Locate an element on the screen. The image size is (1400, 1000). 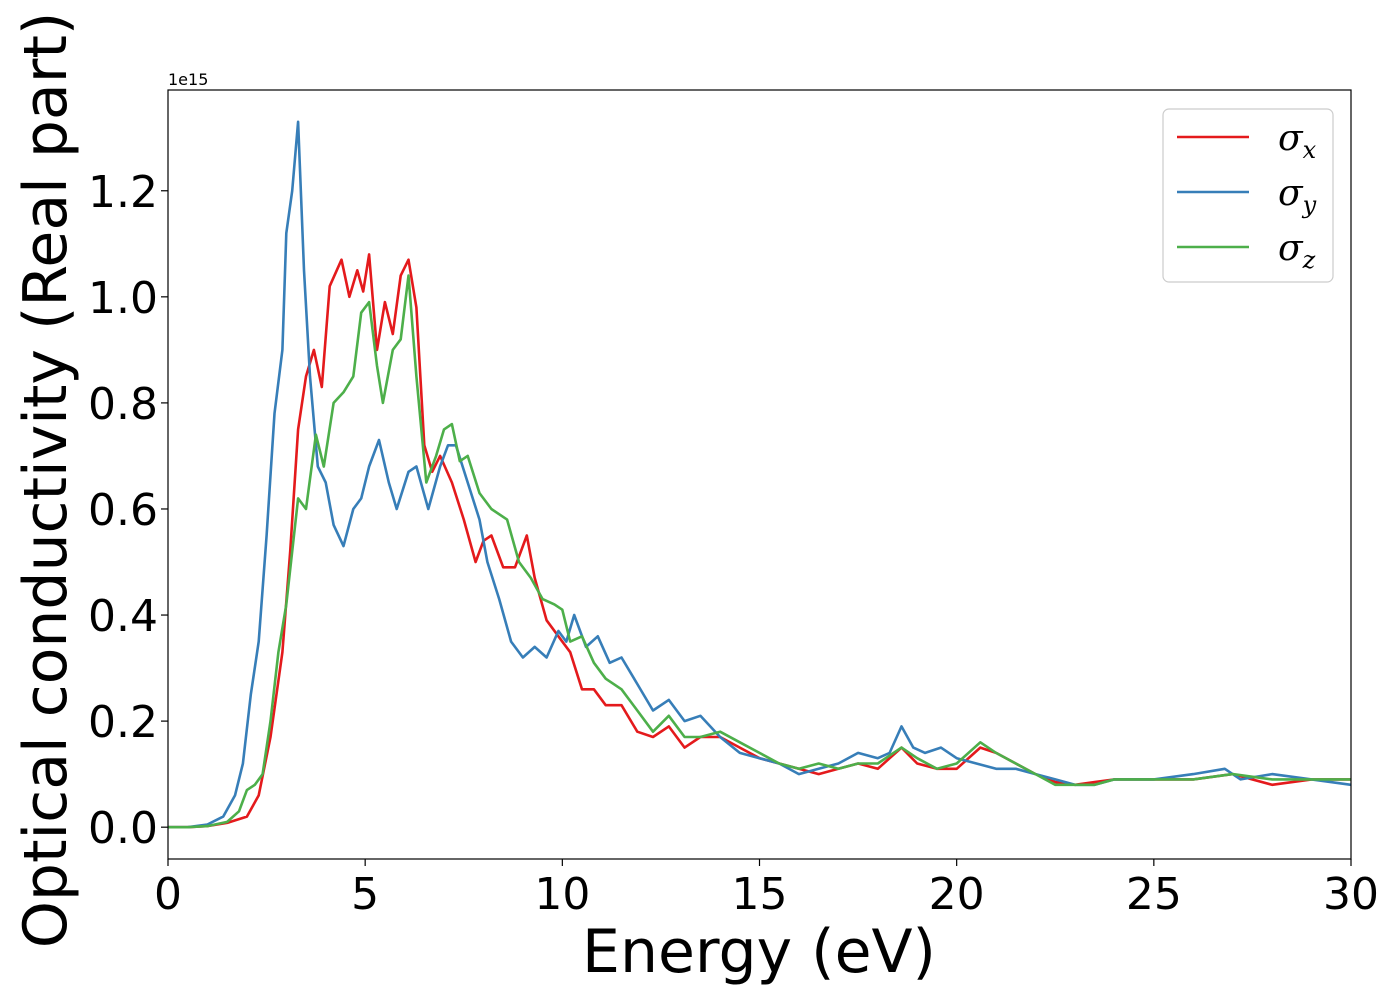
y-tick-label: 1.2 is located at coordinates (123, 192).